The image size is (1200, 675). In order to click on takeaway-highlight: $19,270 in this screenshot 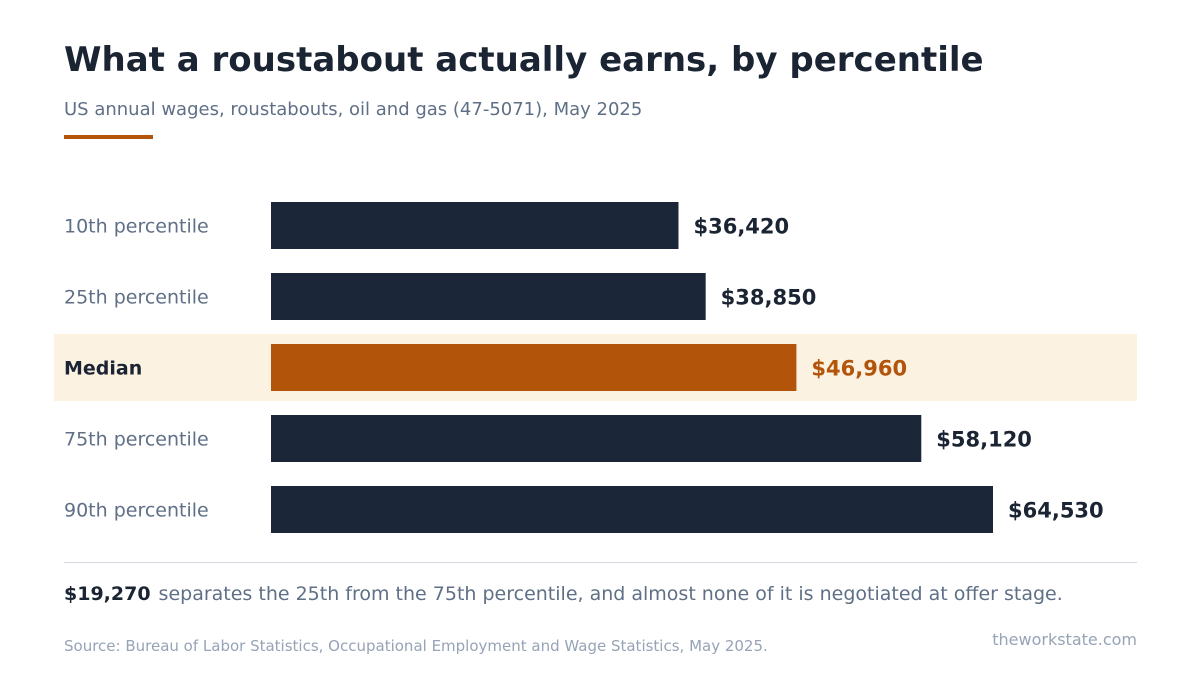, I will do `click(107, 594)`.